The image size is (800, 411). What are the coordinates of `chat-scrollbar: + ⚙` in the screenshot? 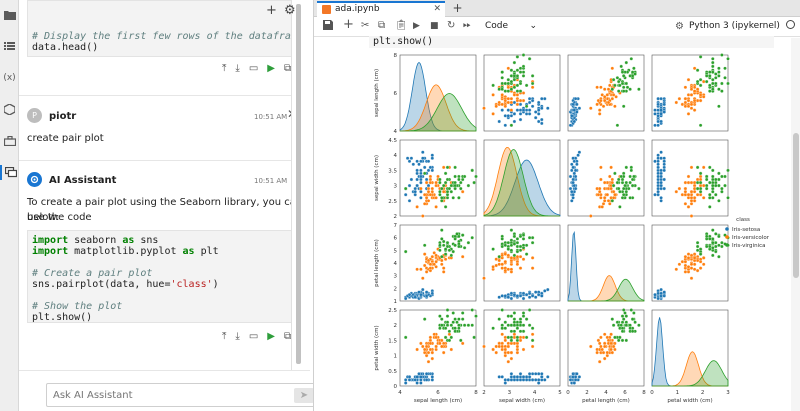 It's located at (289, 185).